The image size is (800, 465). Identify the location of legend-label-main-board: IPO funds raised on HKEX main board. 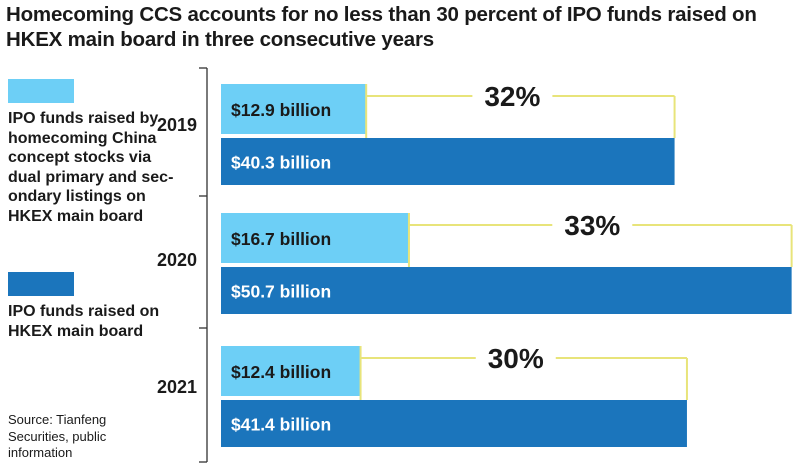
(84, 321).